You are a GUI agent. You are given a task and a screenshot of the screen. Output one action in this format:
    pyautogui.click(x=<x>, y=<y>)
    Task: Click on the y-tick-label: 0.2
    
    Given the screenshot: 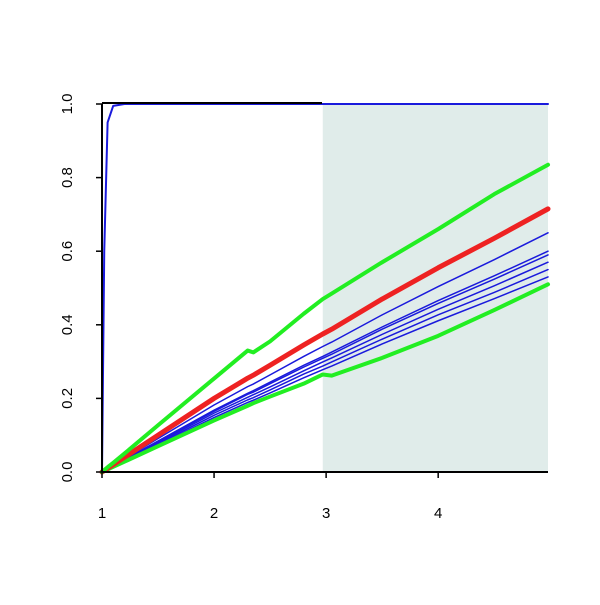 What is the action you would take?
    pyautogui.click(x=67, y=398)
    